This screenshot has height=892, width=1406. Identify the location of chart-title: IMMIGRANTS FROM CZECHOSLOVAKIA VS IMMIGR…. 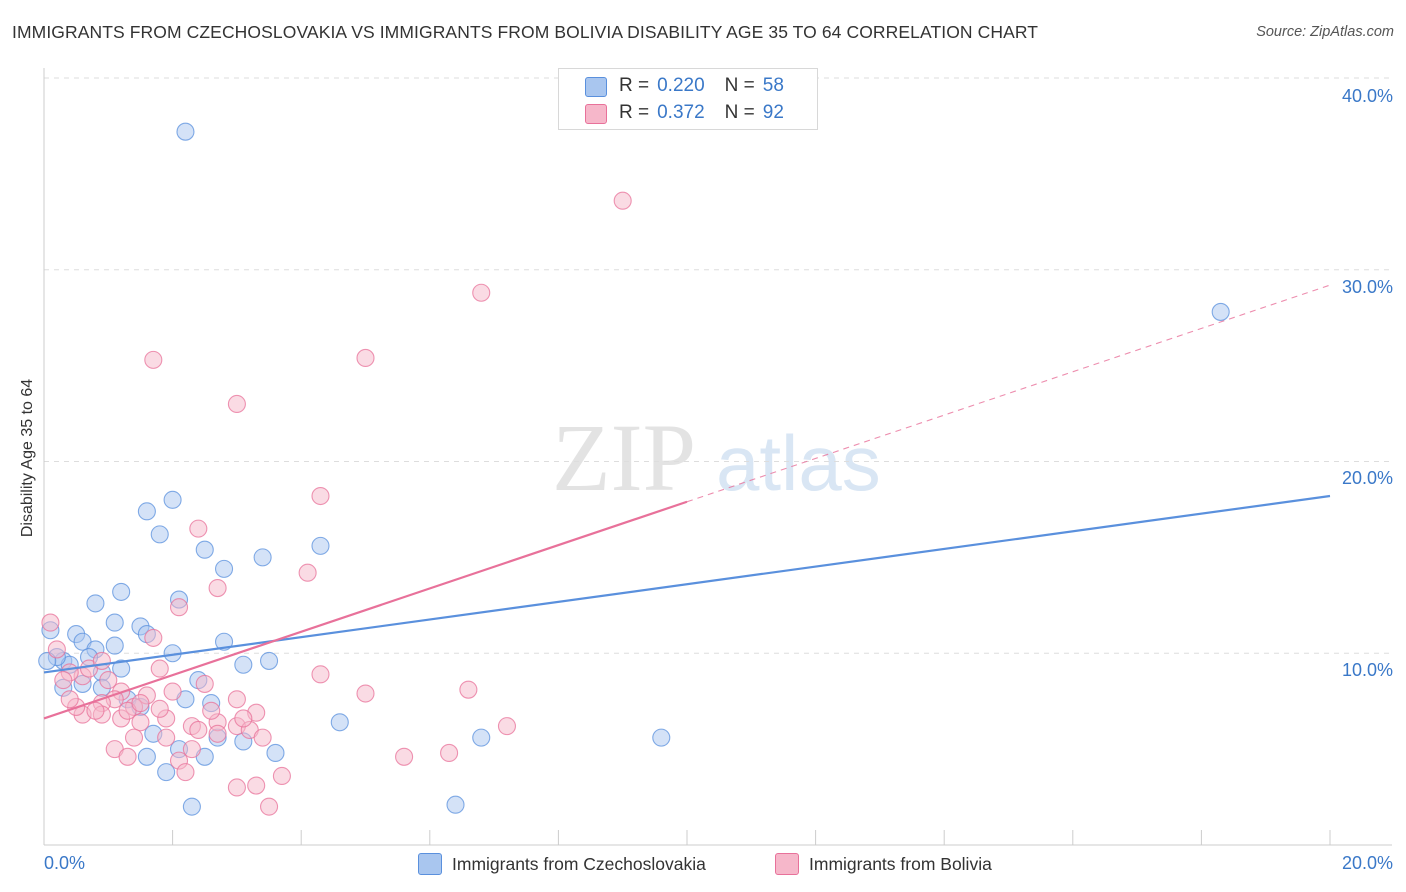
(525, 32).